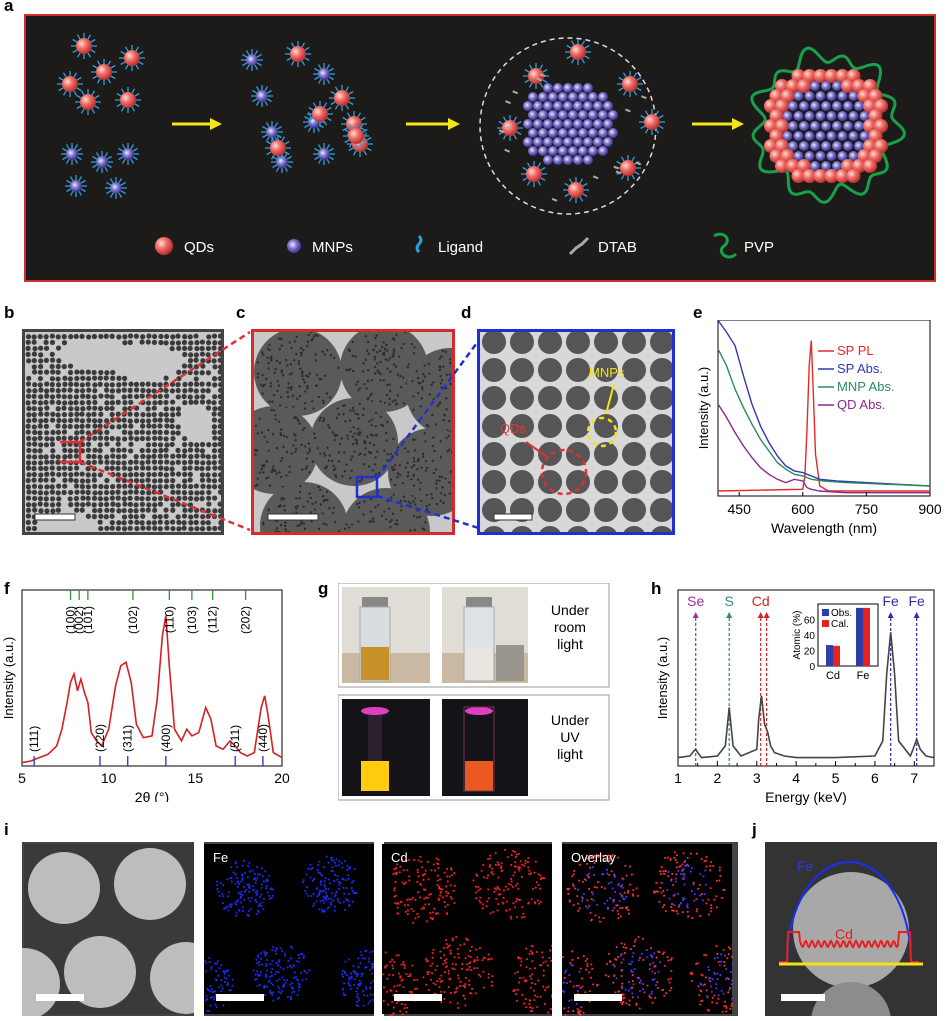 This screenshot has width=946, height=1021. I want to click on inset-bar, so click(836, 656).